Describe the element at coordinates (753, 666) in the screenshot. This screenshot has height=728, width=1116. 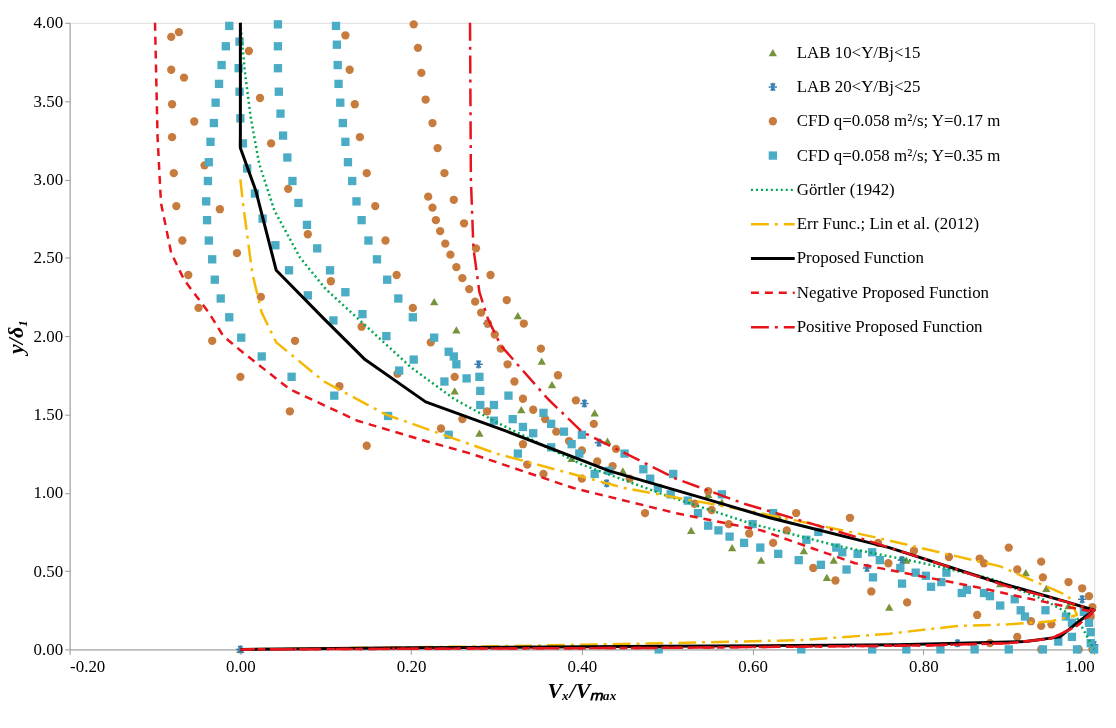
I see `x-tick-label: 0.60` at that location.